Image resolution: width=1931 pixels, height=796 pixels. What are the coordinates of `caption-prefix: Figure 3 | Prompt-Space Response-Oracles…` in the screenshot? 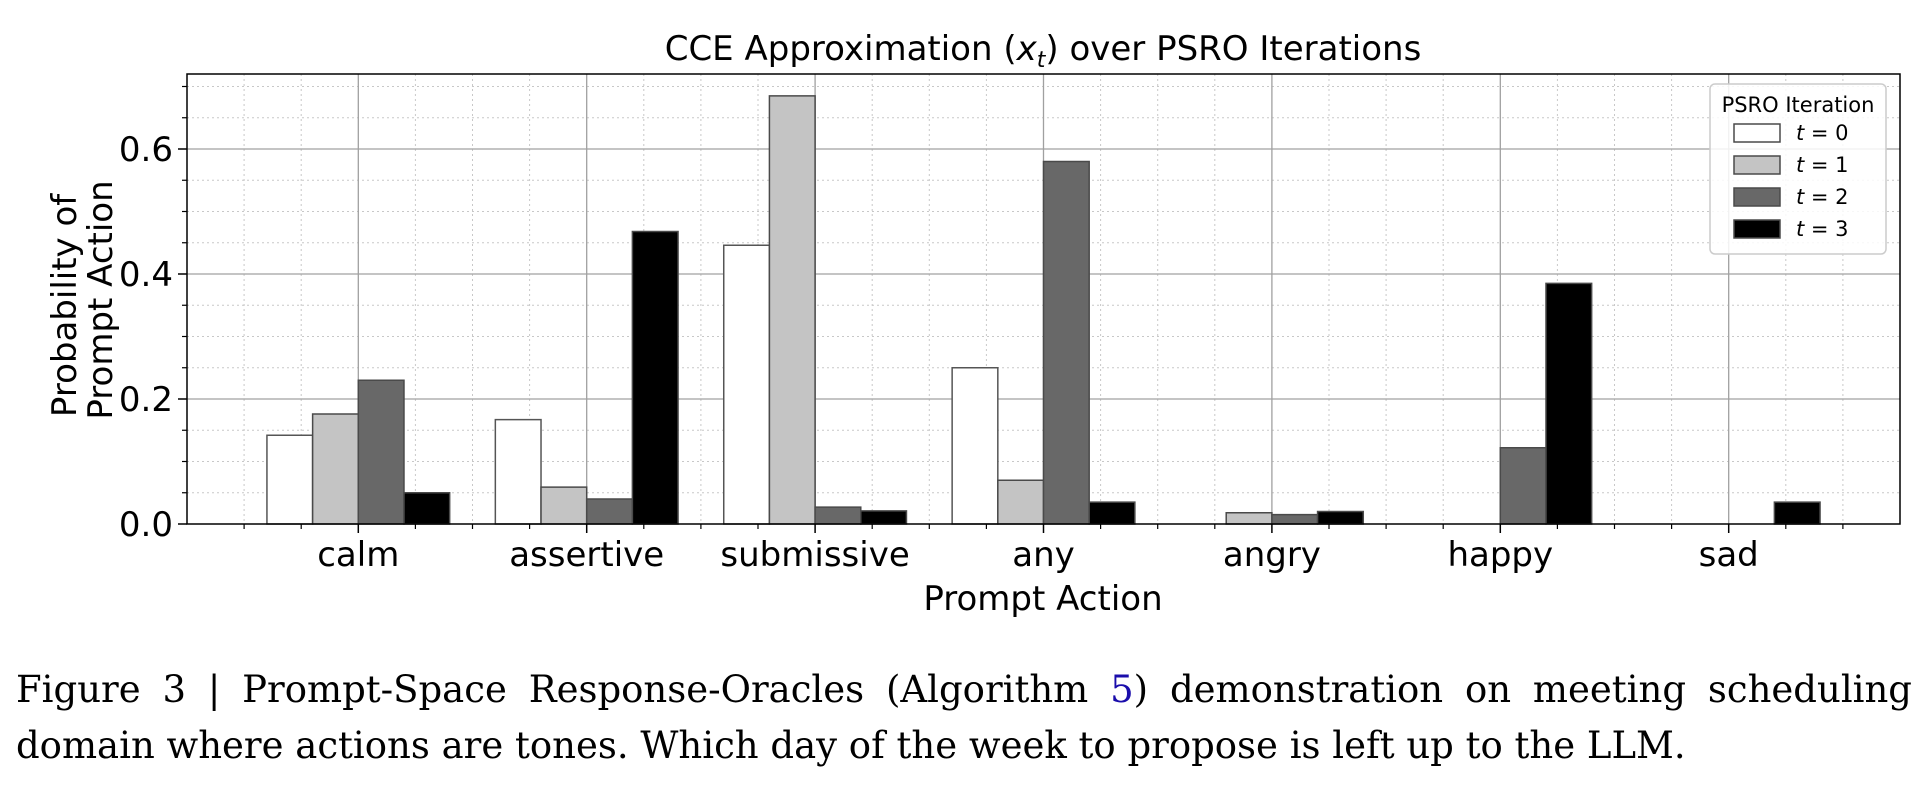 It's located at (563, 689).